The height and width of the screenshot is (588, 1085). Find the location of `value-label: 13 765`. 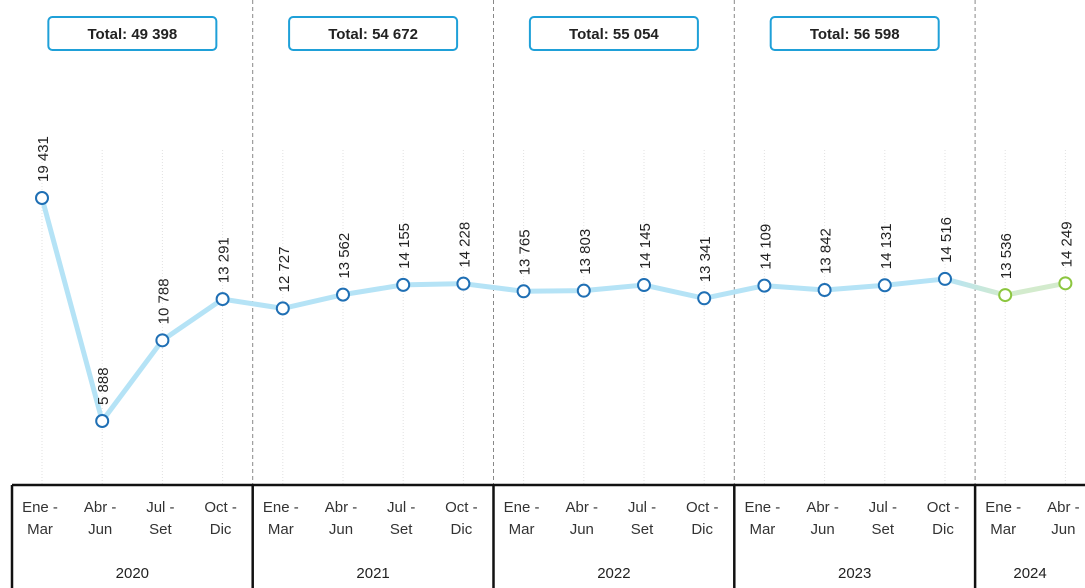

value-label: 13 765 is located at coordinates (525, 252).